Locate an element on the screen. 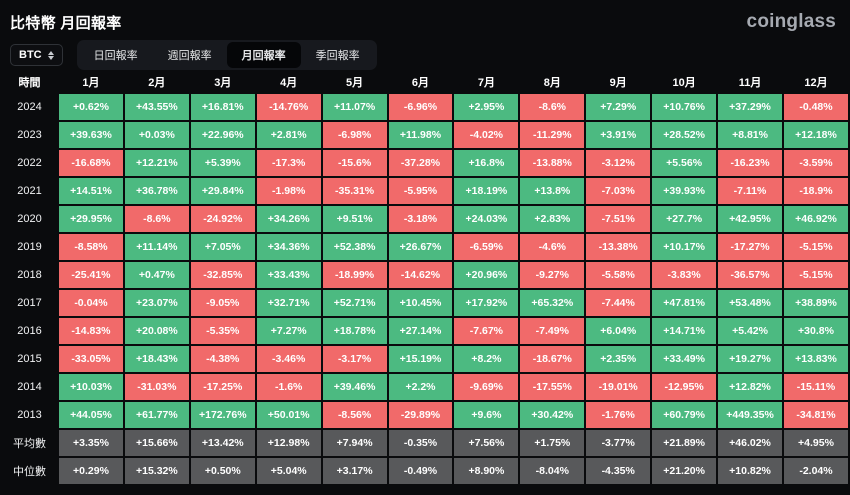 This screenshot has height=495, width=850. period-tabs: 日回報率 週回報率 月回報率 季回報率 is located at coordinates (226, 55).